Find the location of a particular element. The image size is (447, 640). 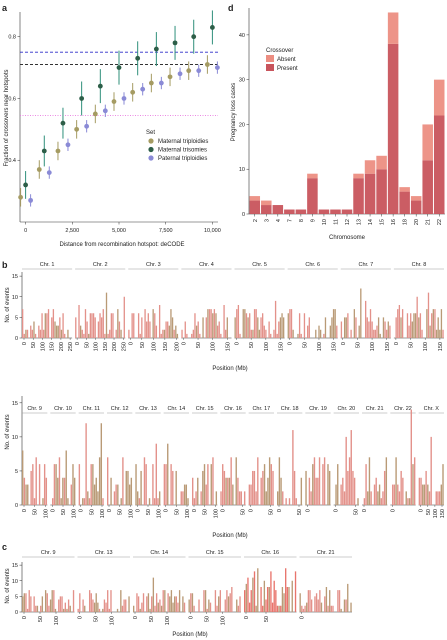

panel-d-bars is located at coordinates (347, 113).